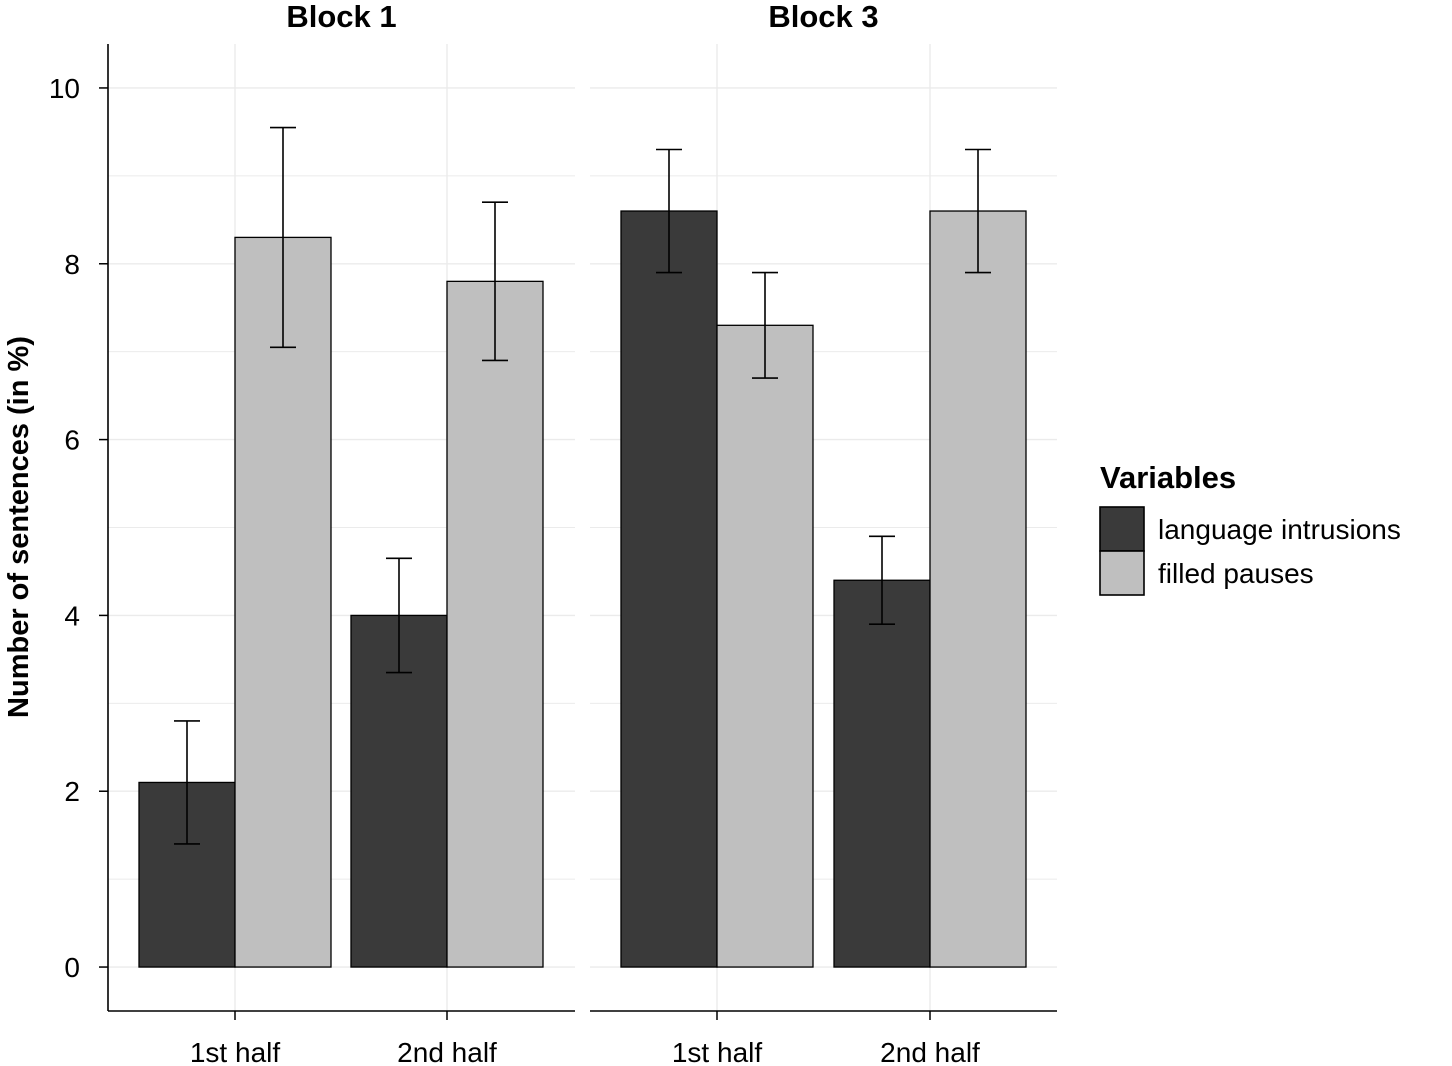  What do you see at coordinates (341, 17) in the screenshot?
I see `facet-title: Block 1` at bounding box center [341, 17].